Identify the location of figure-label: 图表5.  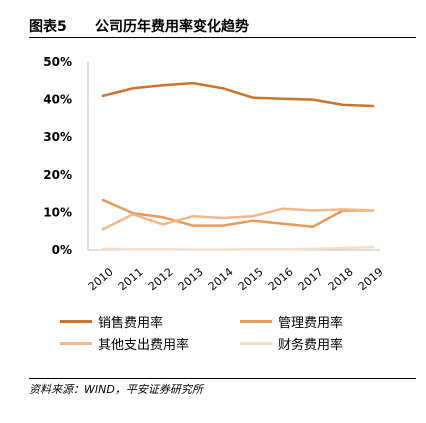
(48, 27).